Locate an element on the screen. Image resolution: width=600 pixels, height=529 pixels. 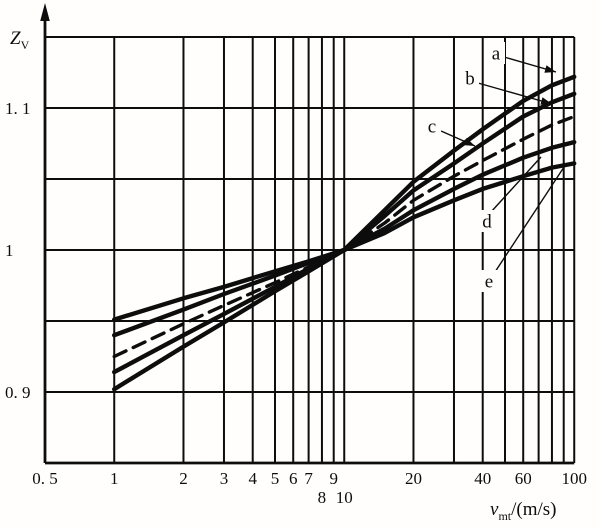
x-tick-label-1: 1 is located at coordinates (114, 478).